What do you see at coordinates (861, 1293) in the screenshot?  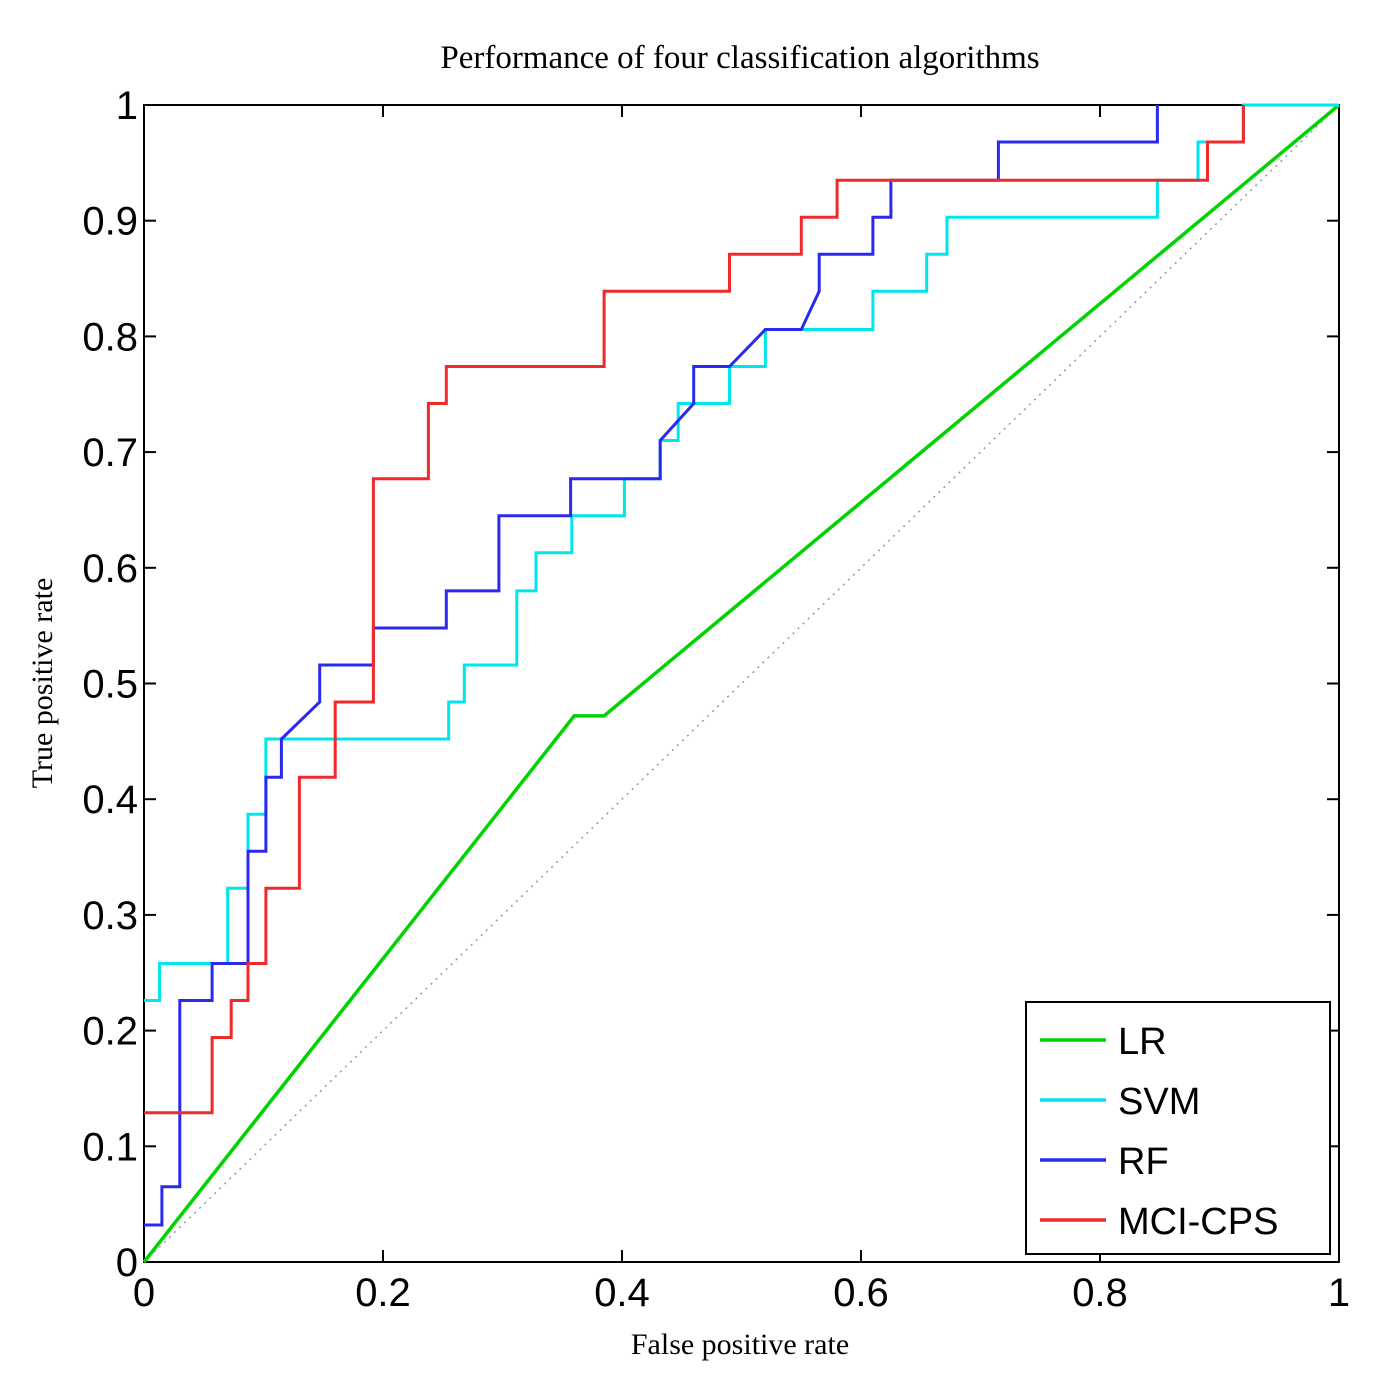 I see `x-tick-label: 0.6` at bounding box center [861, 1293].